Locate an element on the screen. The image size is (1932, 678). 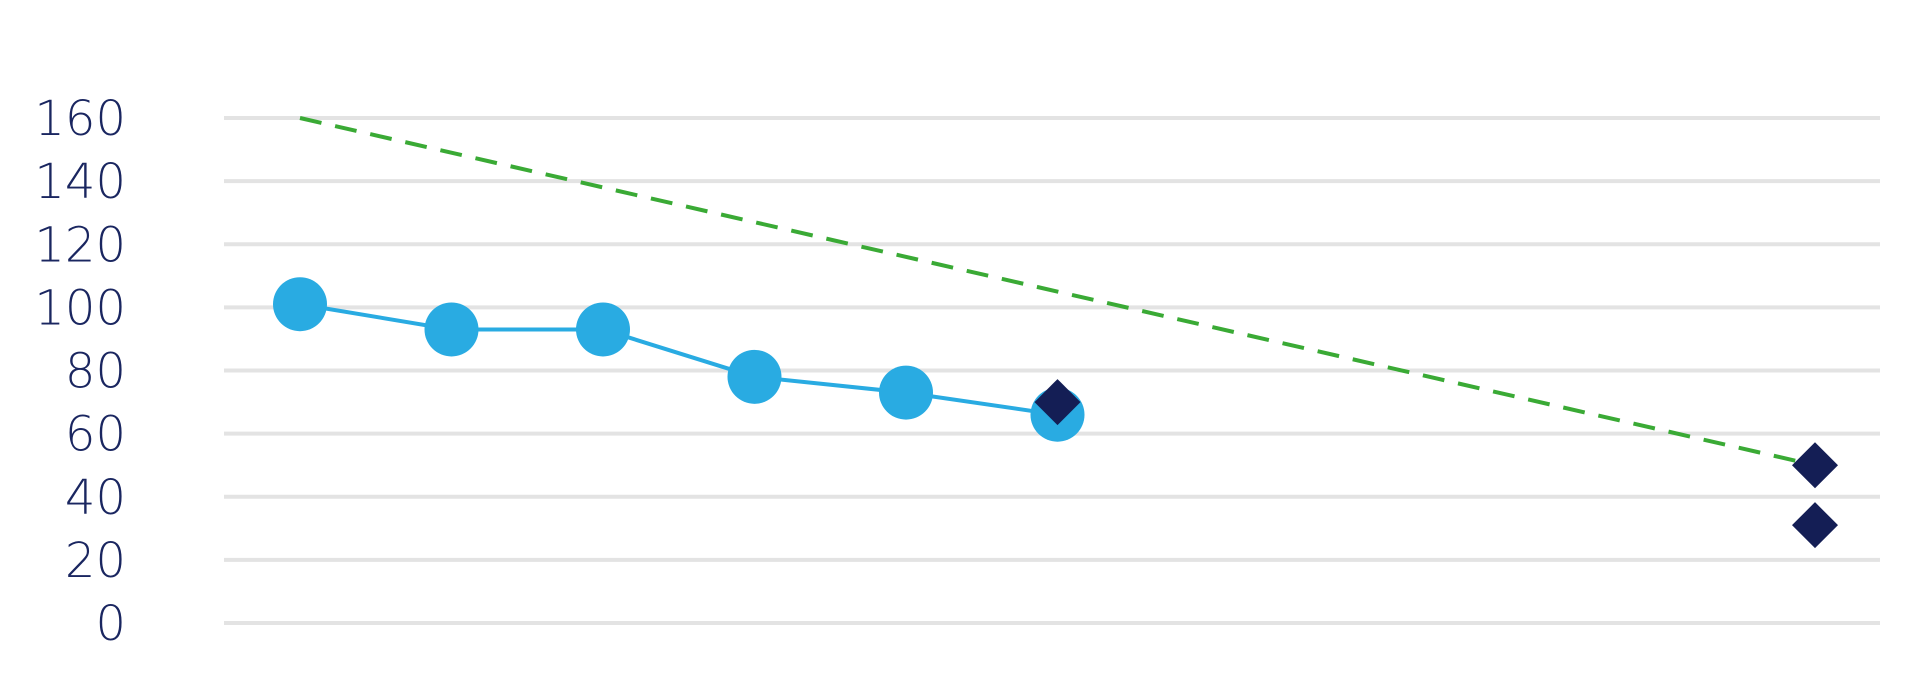
y-tick-label-40: 40 is located at coordinates (95, 498).